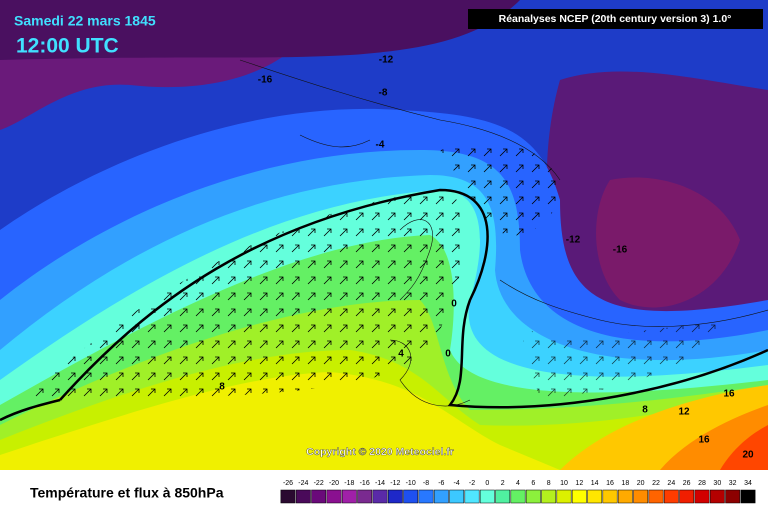  I want to click on colorbar-tick: 8, so click(549, 483).